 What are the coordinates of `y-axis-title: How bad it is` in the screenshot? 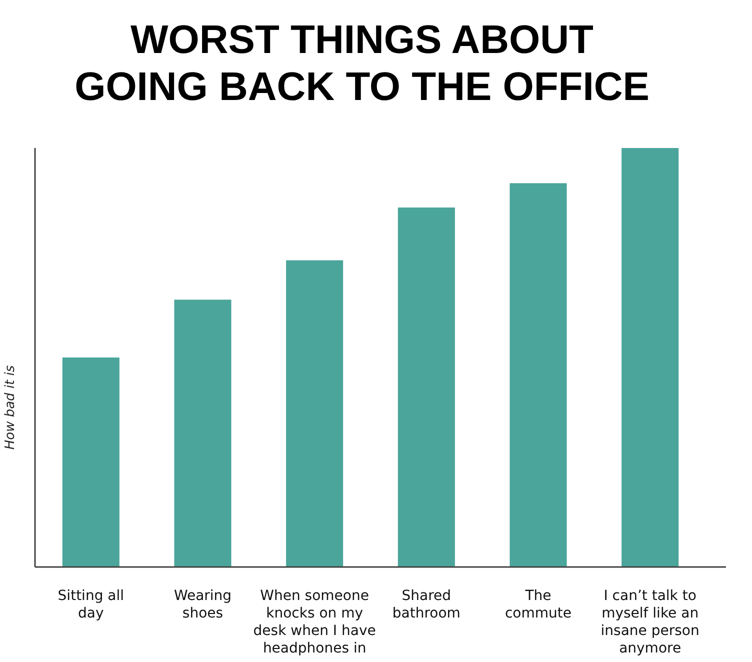 It's located at (10, 407).